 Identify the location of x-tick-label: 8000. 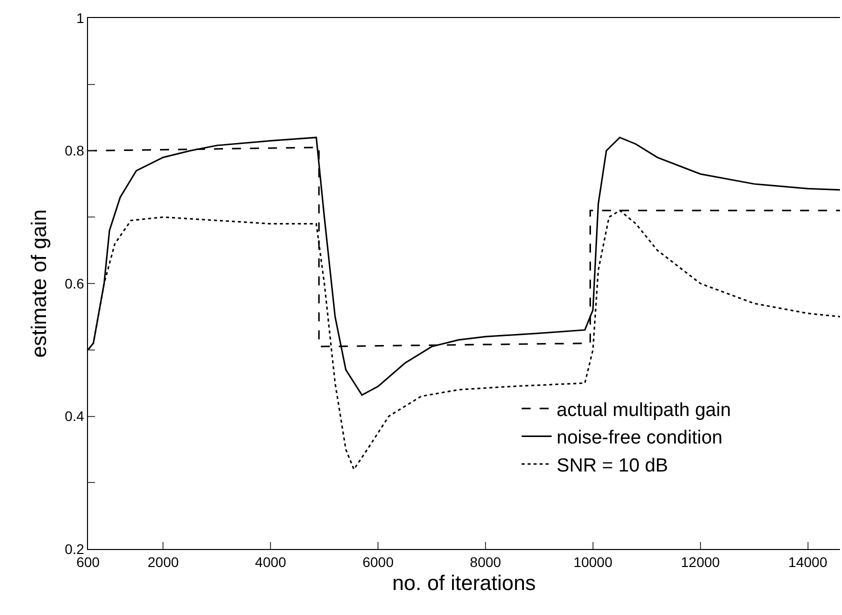
(486, 562).